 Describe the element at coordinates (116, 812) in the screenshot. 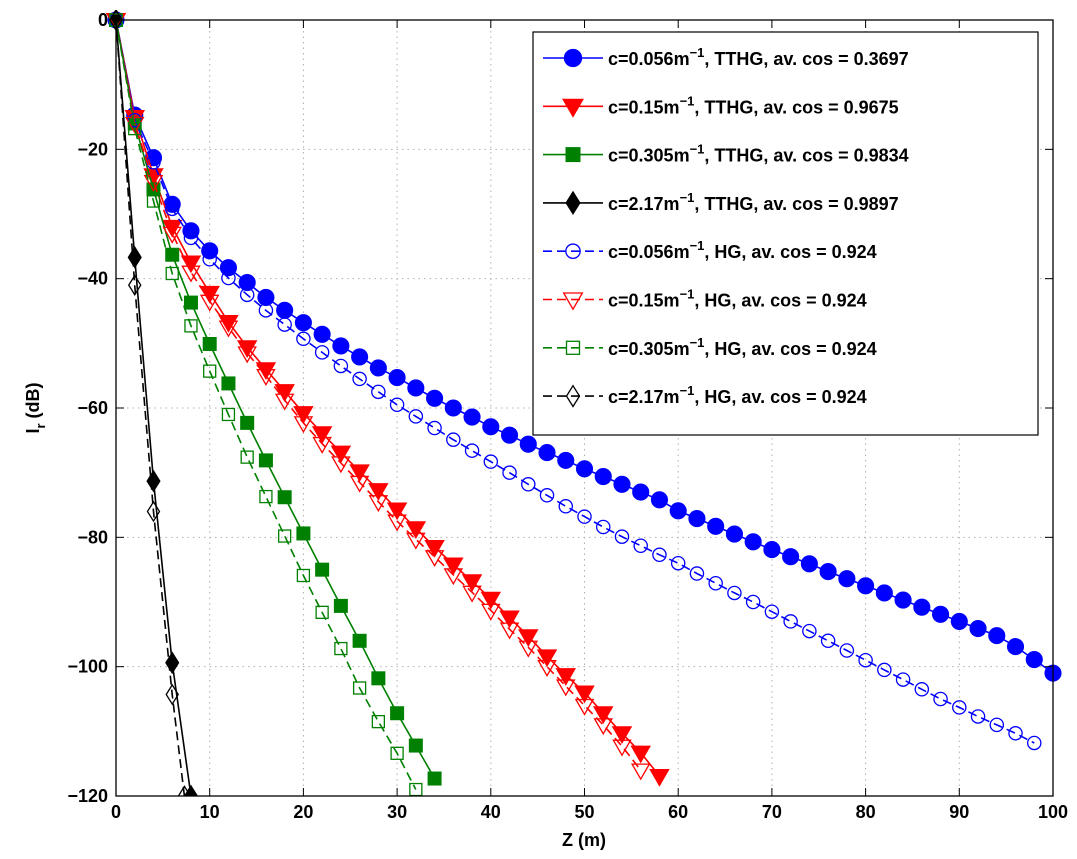

I see `x-tick-label: 0` at that location.